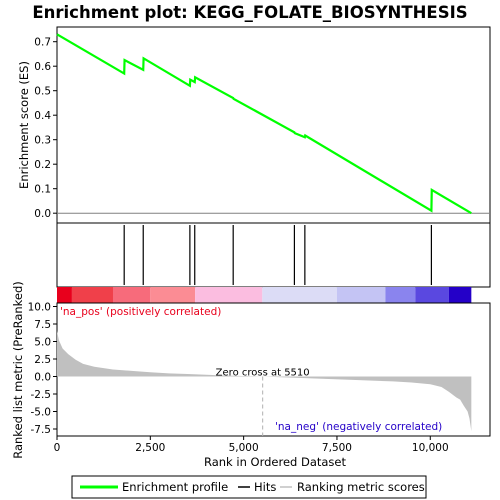 This screenshot has width=500, height=500. What do you see at coordinates (42, 378) in the screenshot?
I see `metric-y-tick-label: 0.0` at bounding box center [42, 378].